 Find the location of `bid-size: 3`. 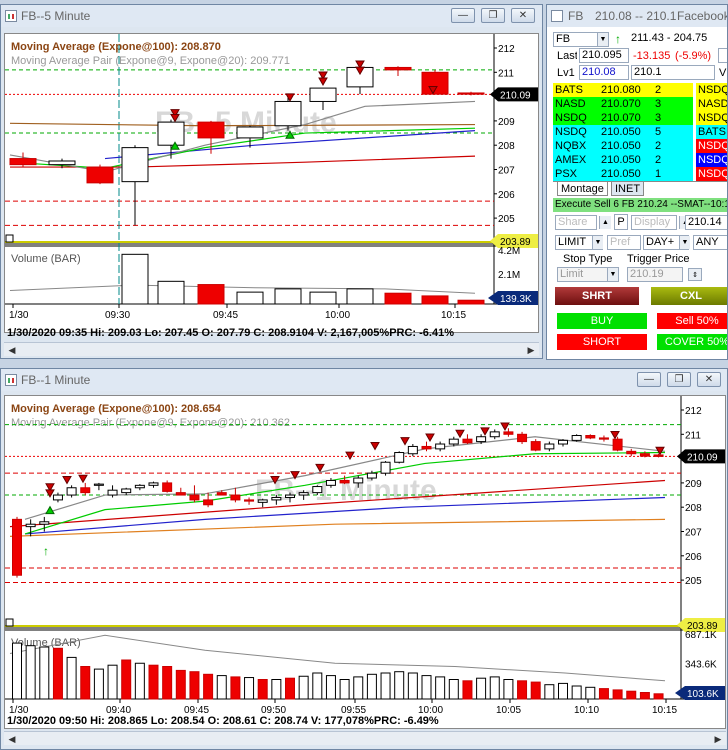

bid-size: 3 is located at coordinates (658, 118).